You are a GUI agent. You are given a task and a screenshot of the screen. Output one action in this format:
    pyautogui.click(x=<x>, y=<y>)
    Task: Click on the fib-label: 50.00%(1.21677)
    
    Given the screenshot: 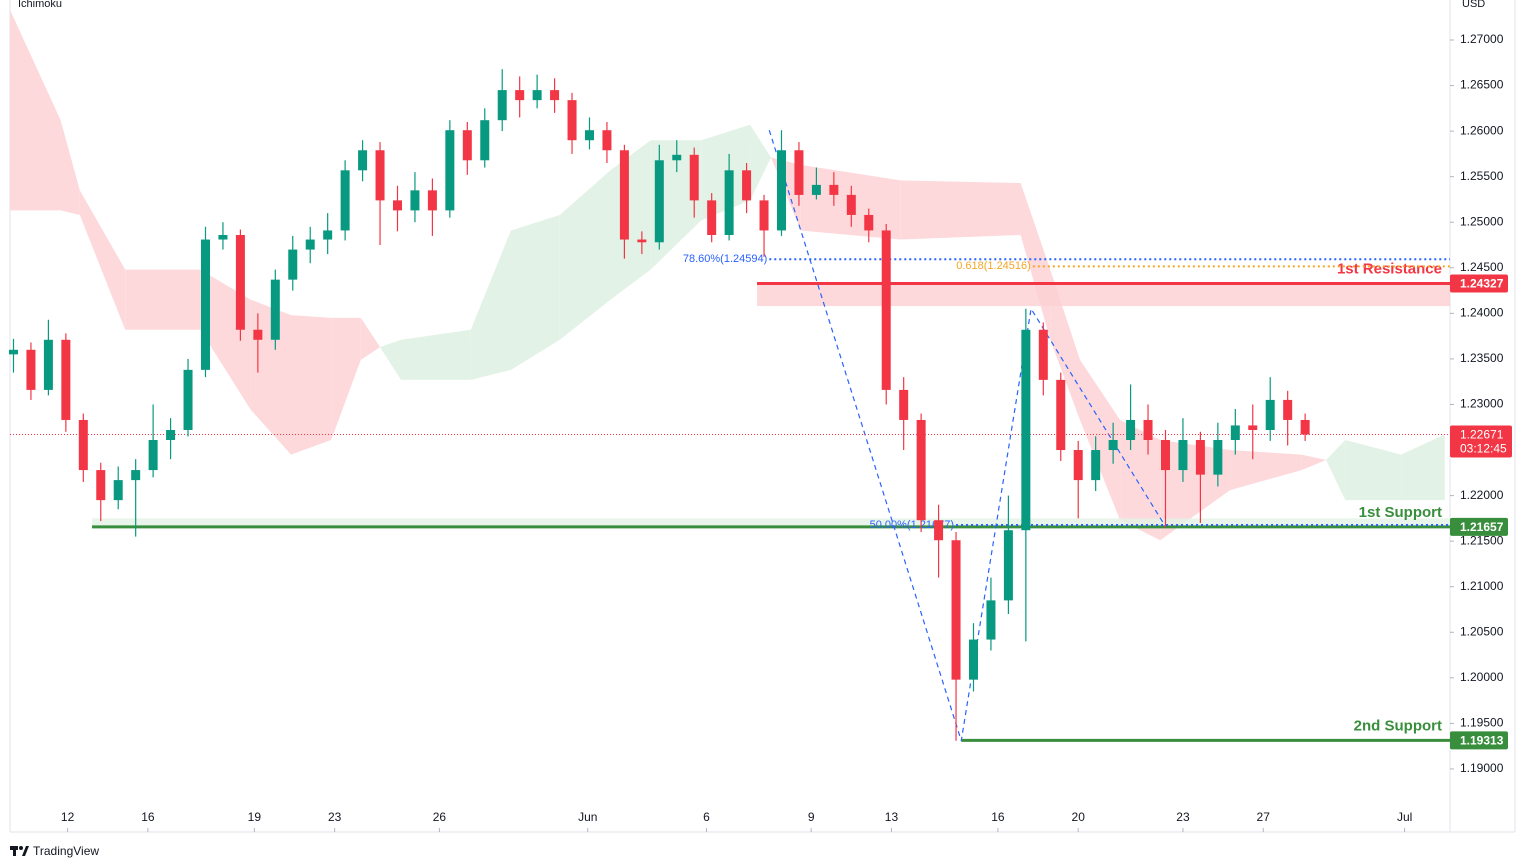 What is the action you would take?
    pyautogui.click(x=912, y=525)
    